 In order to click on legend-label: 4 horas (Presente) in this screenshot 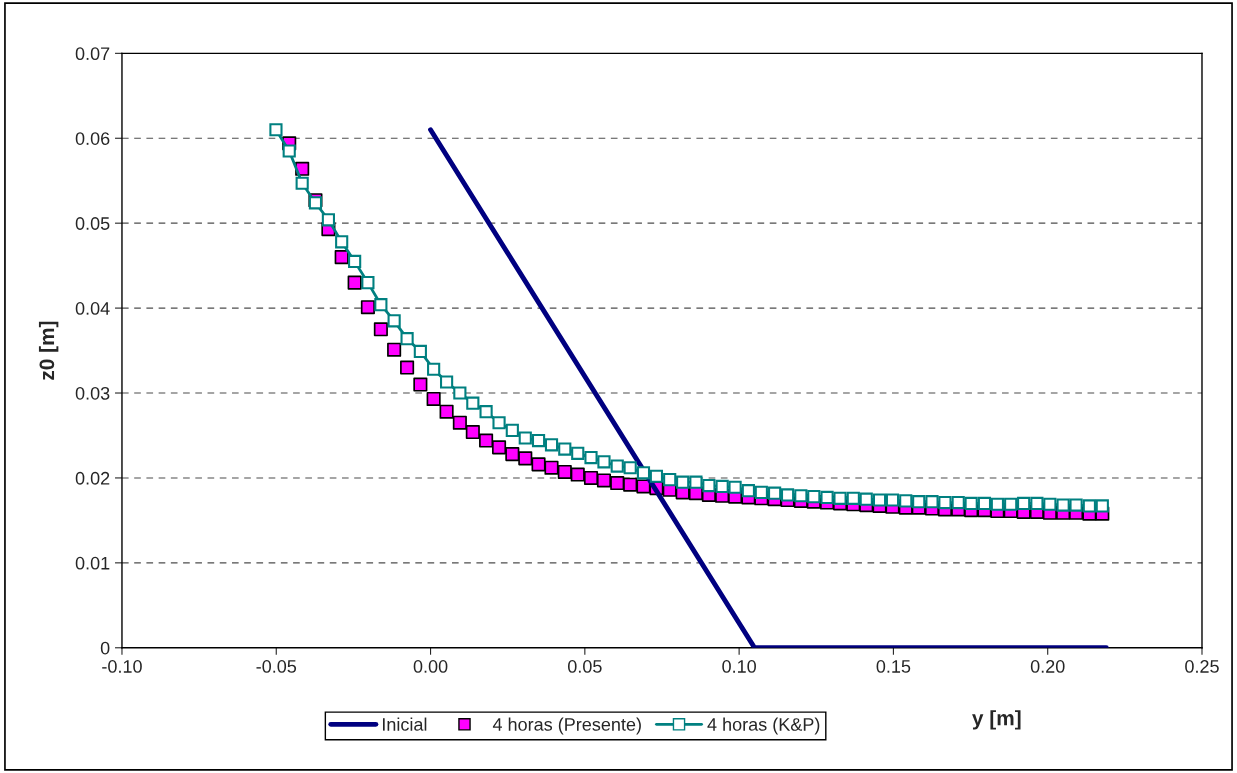, I will do `click(566, 726)`.